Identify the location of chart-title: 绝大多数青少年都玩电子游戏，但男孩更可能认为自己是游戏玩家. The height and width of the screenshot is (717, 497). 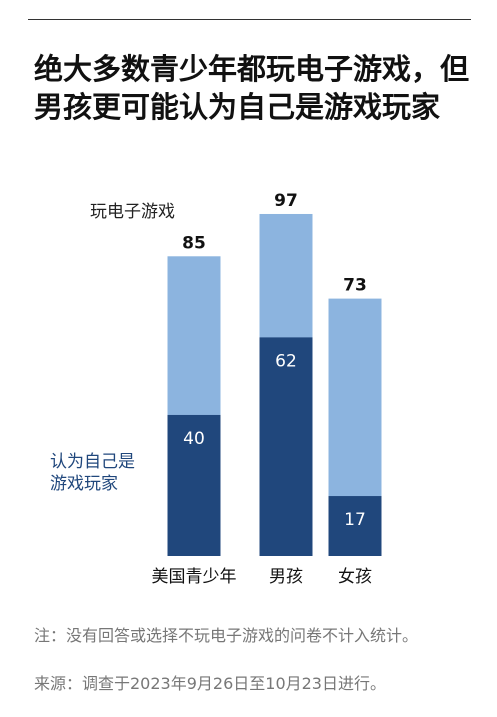
(252, 88).